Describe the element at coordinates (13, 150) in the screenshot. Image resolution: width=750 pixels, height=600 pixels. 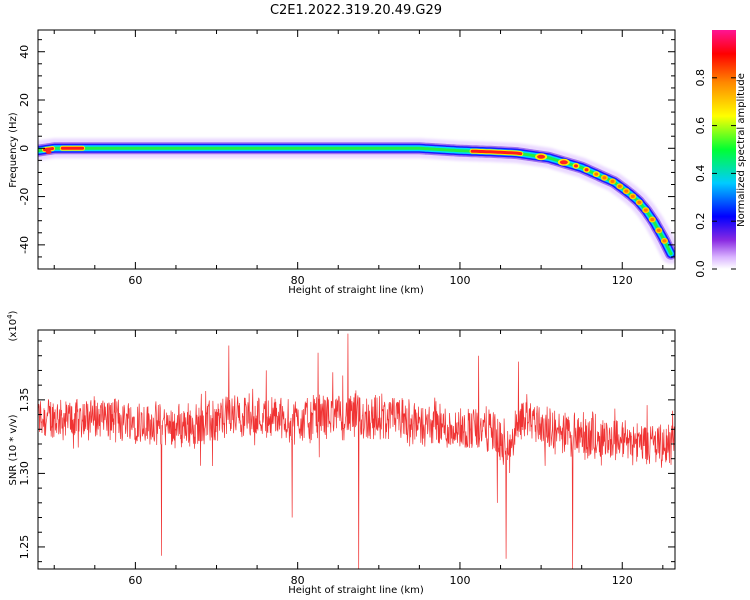
I see `spectrogram-y-label: Frequency (Hz)` at that location.